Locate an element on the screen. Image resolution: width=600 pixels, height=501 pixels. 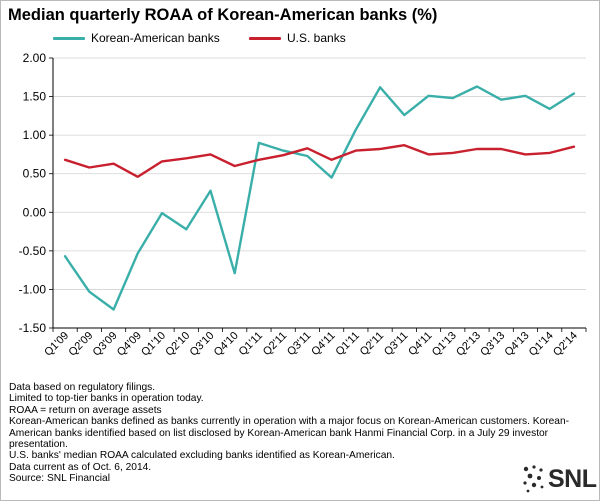
footnote-line: Data based on regulatory filings. is located at coordinates (82, 387).